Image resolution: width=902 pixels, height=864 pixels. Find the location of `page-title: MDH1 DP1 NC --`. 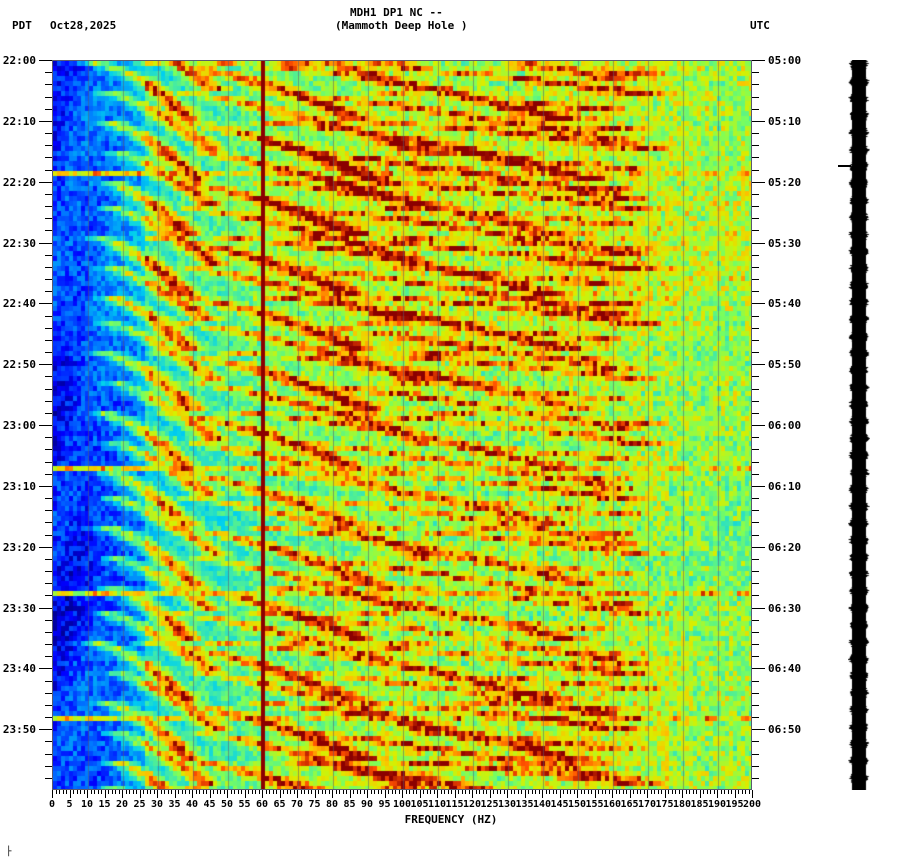

page-title: MDH1 DP1 NC -- is located at coordinates (396, 12).